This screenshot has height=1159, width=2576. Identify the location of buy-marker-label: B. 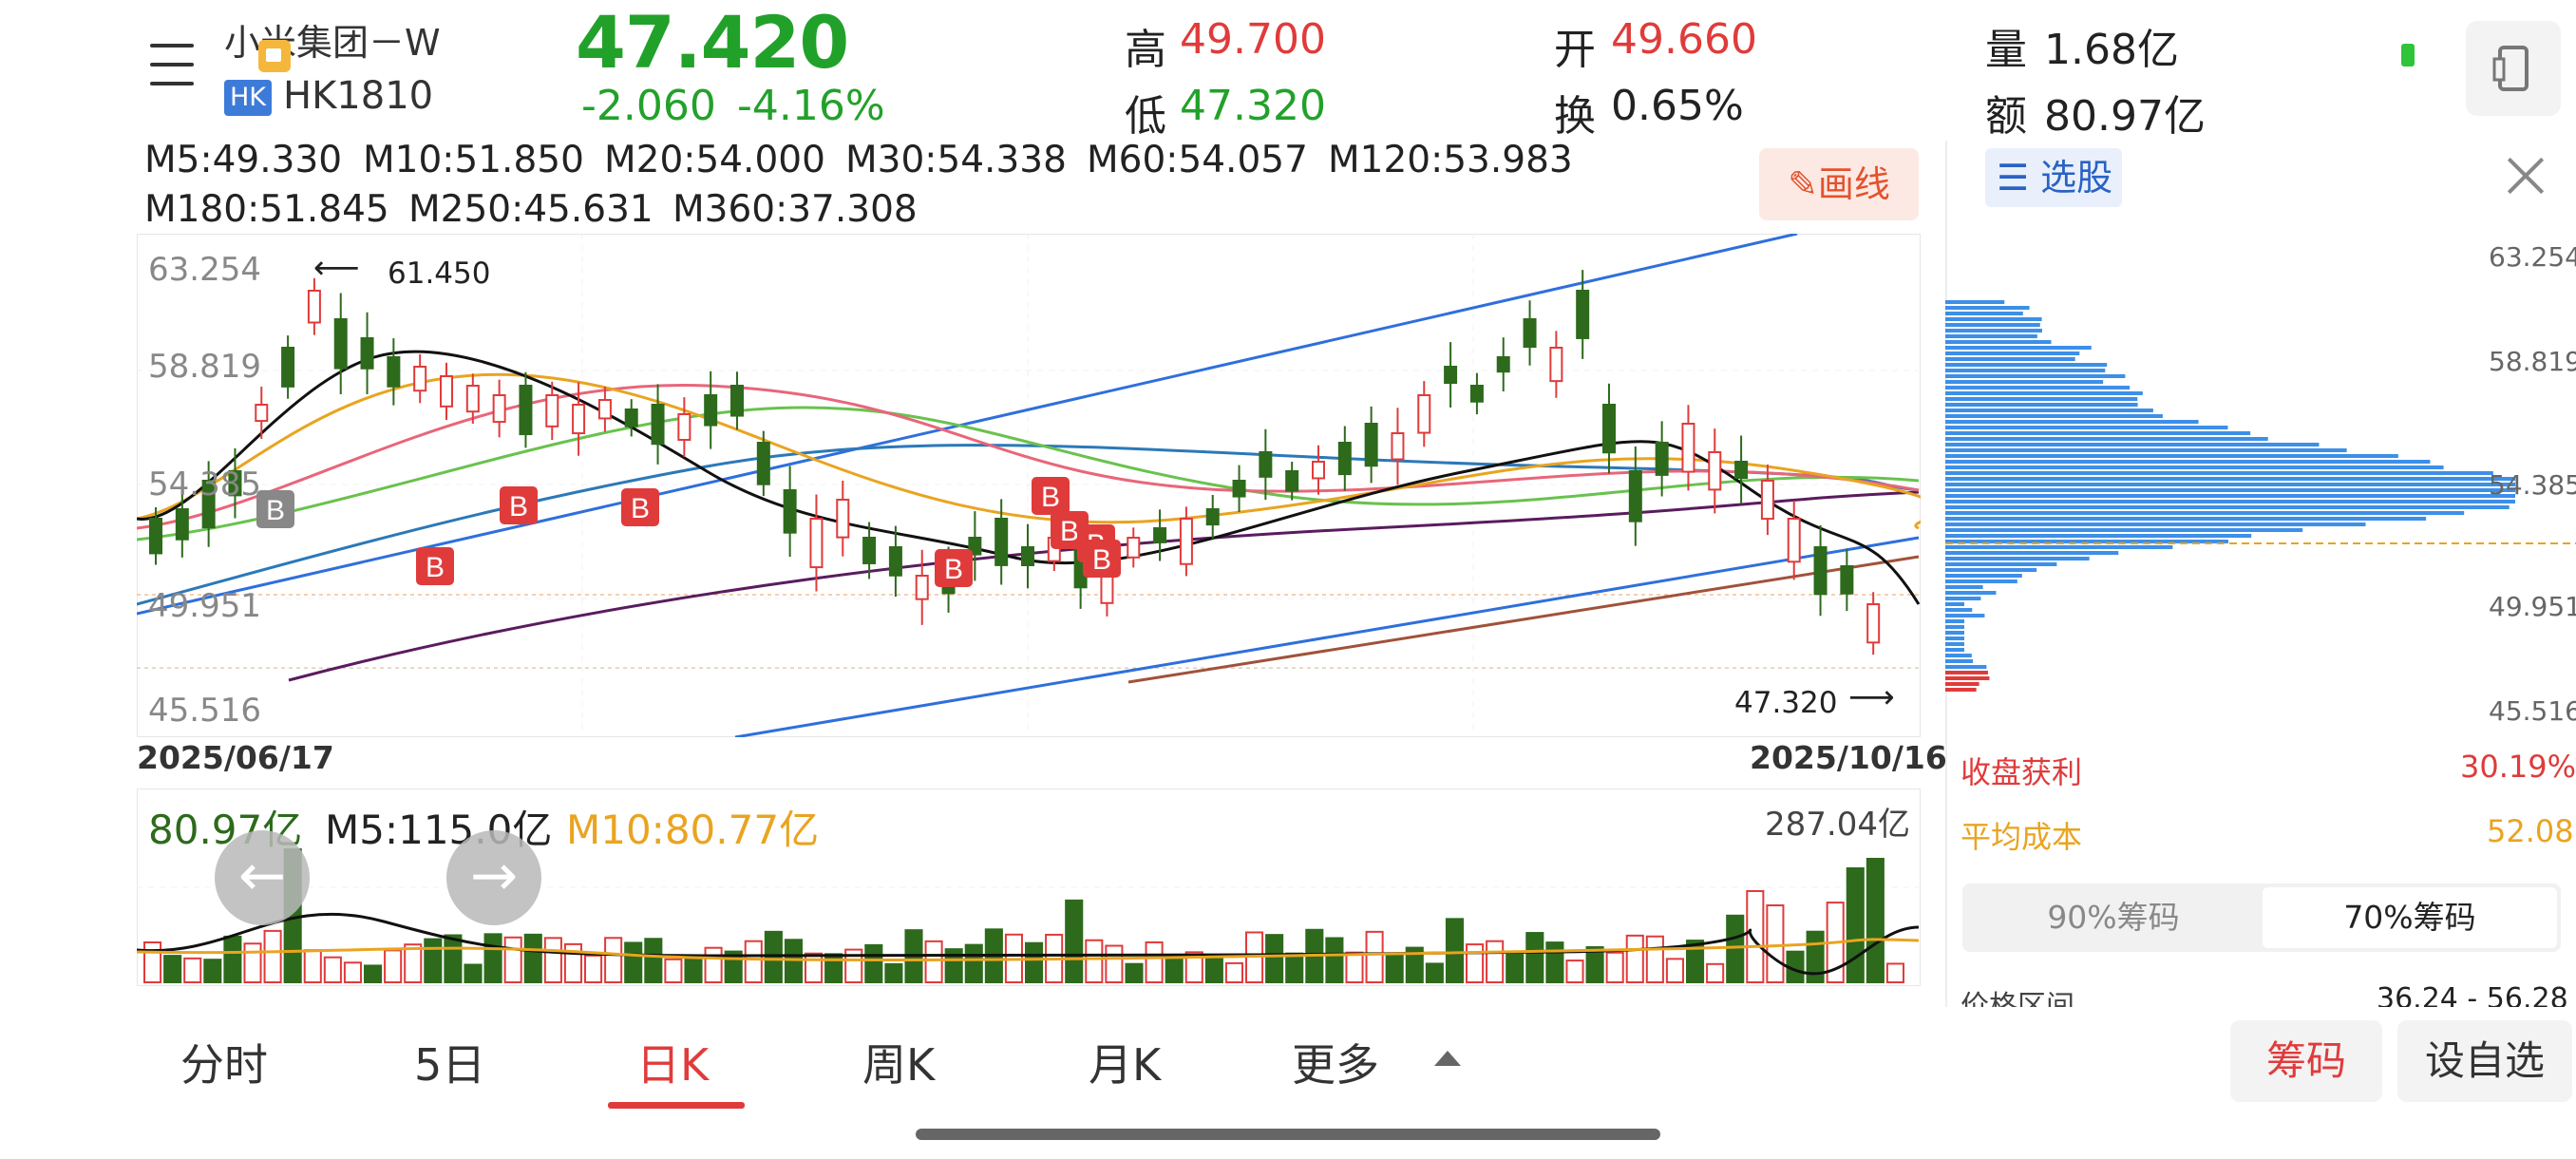
(953, 569).